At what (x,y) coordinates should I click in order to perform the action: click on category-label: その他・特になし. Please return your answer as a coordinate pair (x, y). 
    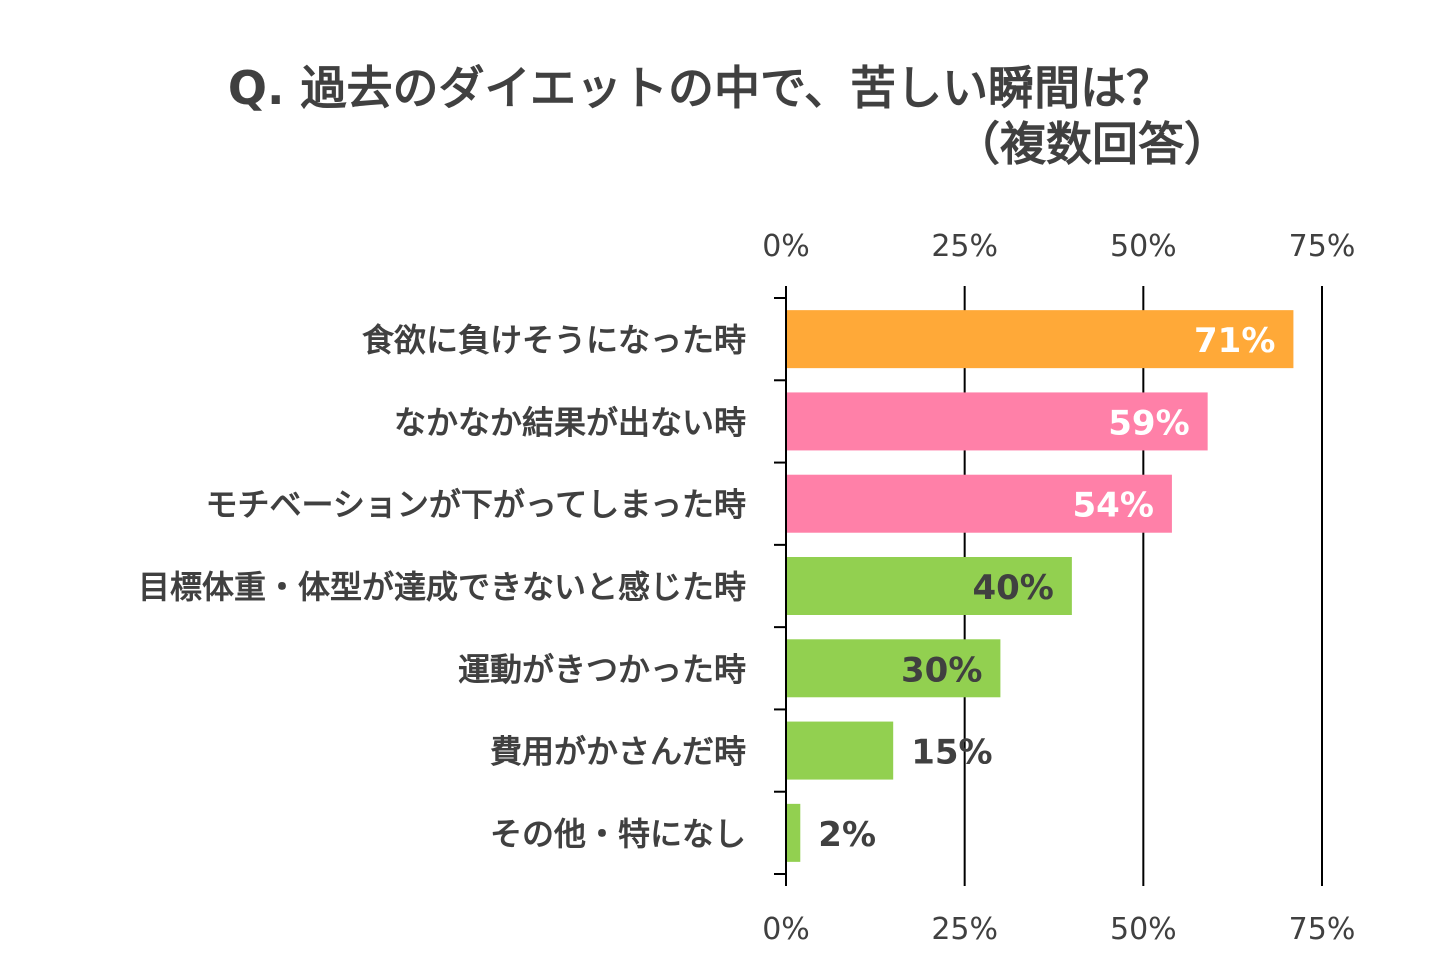
    Looking at the image, I should click on (618, 834).